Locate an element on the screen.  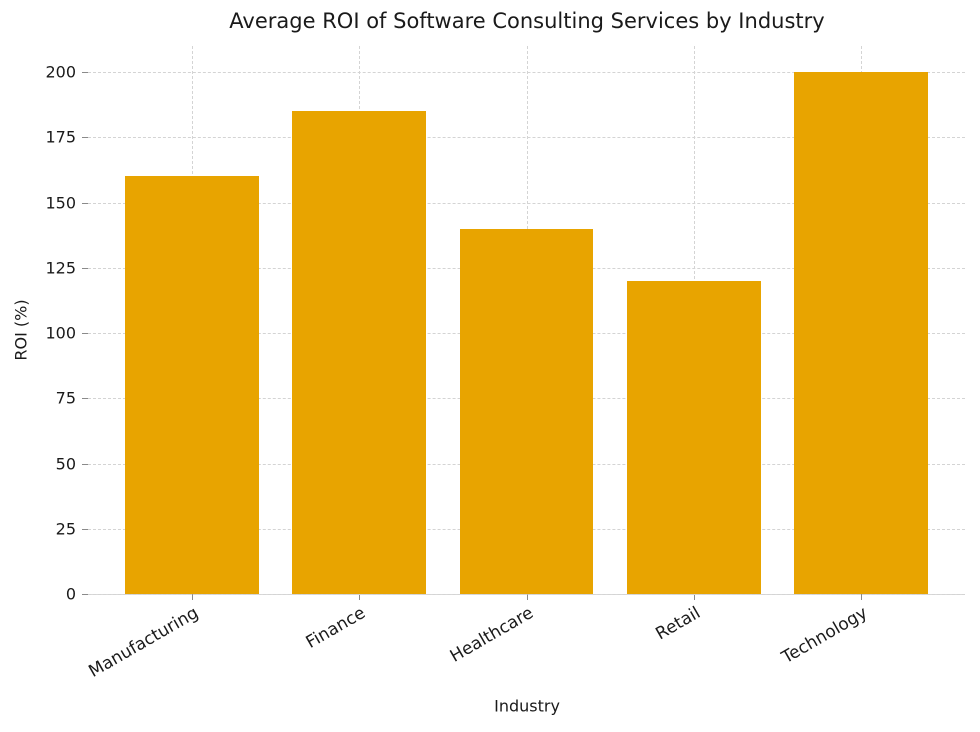
y-tick-label: 200 is located at coordinates (60, 72).